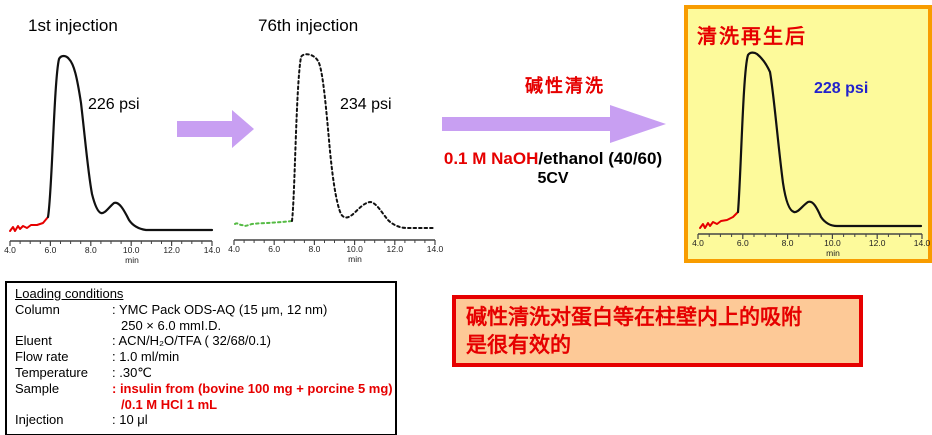  Describe the element at coordinates (201, 420) in the screenshot. I see `condition-row-injection: Injection : 10 μl` at that location.